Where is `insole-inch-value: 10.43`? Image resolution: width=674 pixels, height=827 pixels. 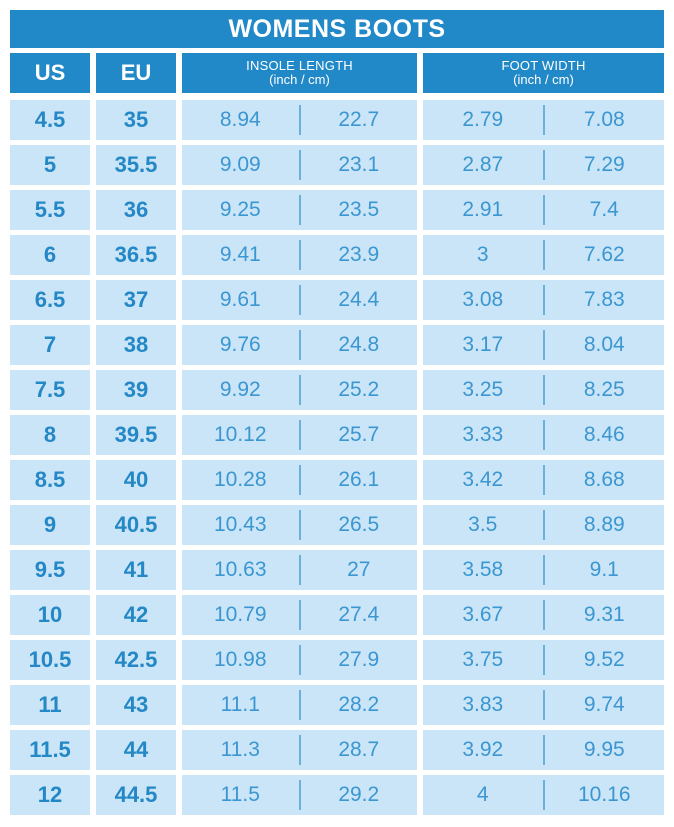 insole-inch-value: 10.43 is located at coordinates (240, 524).